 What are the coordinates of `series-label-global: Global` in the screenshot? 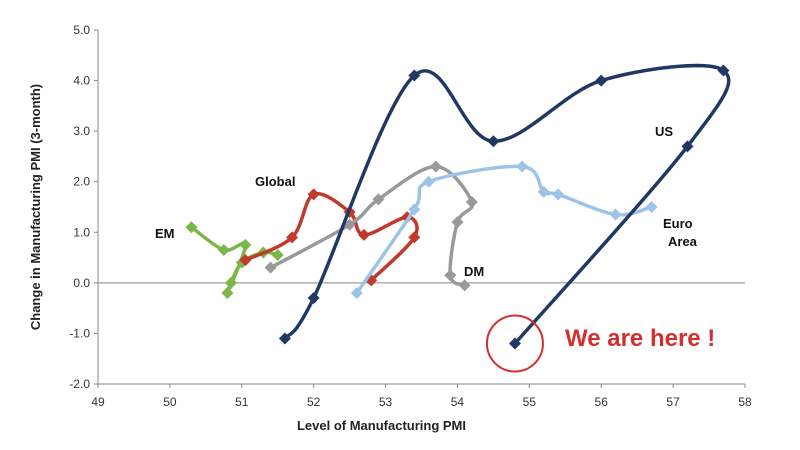 It's located at (275, 181).